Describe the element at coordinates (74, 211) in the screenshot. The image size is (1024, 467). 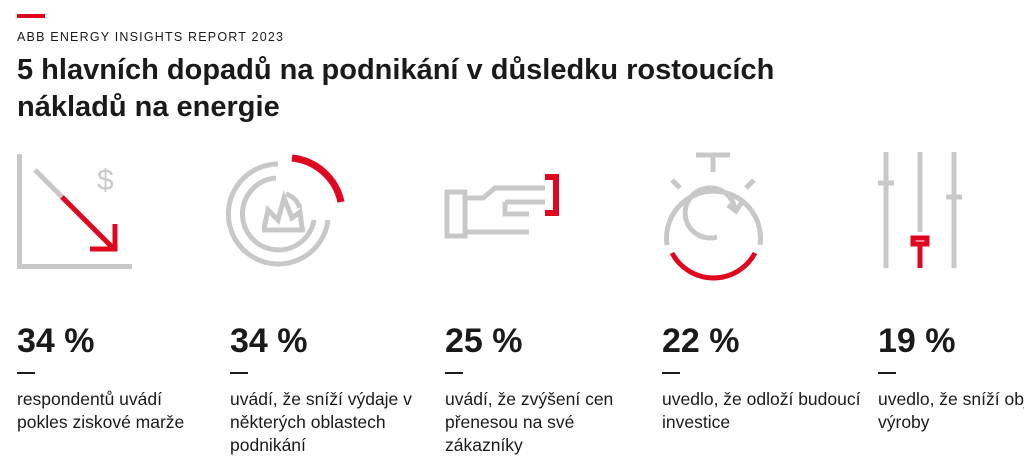
I see `profit-decline-icon: $` at that location.